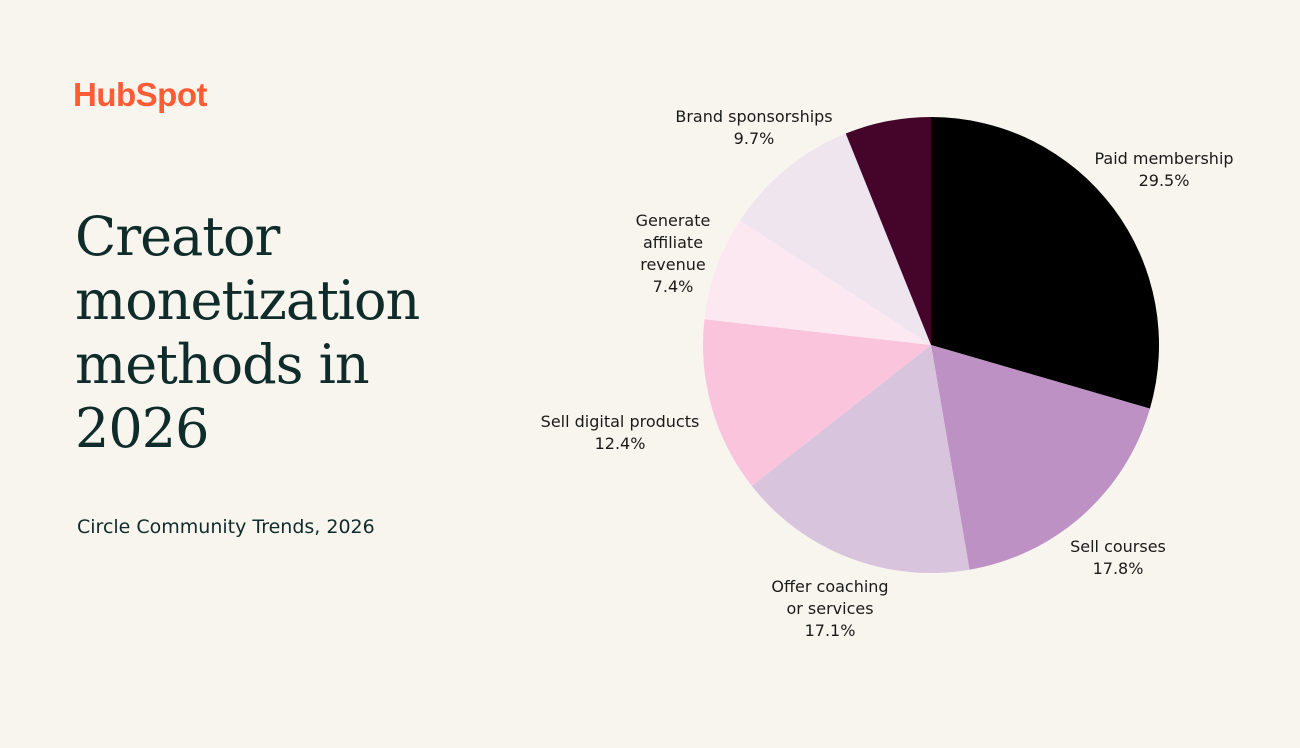 The image size is (1300, 748). I want to click on slice-label: Sell courses 17.8%, so click(1118, 557).